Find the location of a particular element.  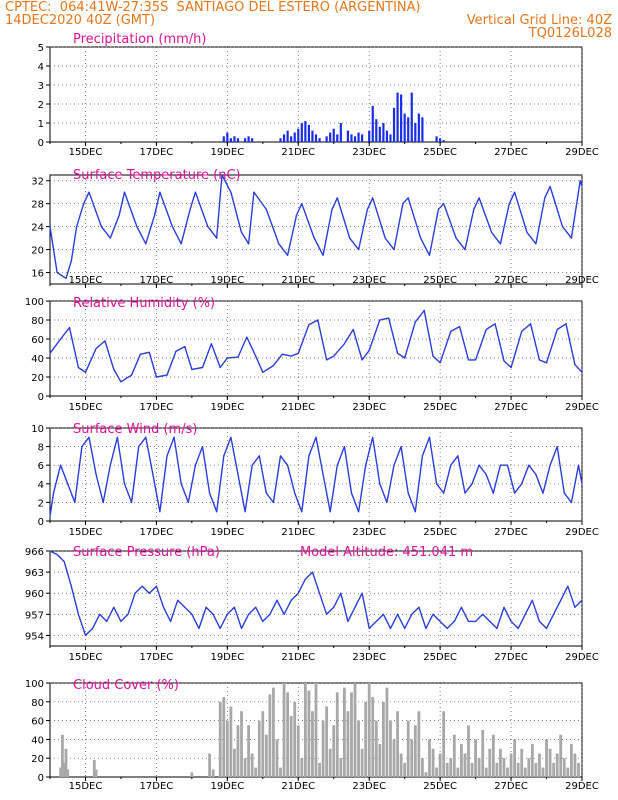

pressure-xtick-label: 23DEC is located at coordinates (369, 657).